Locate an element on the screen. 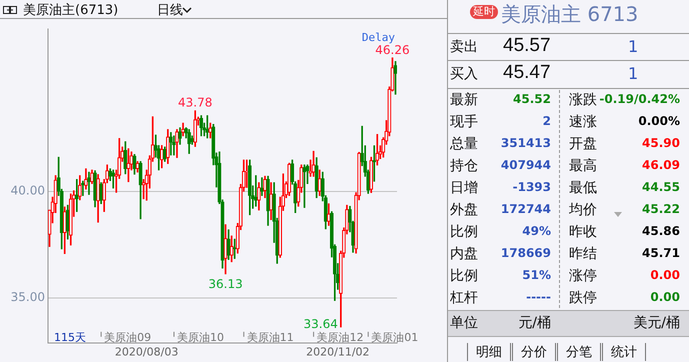  text: 买入 is located at coordinates (464, 74).